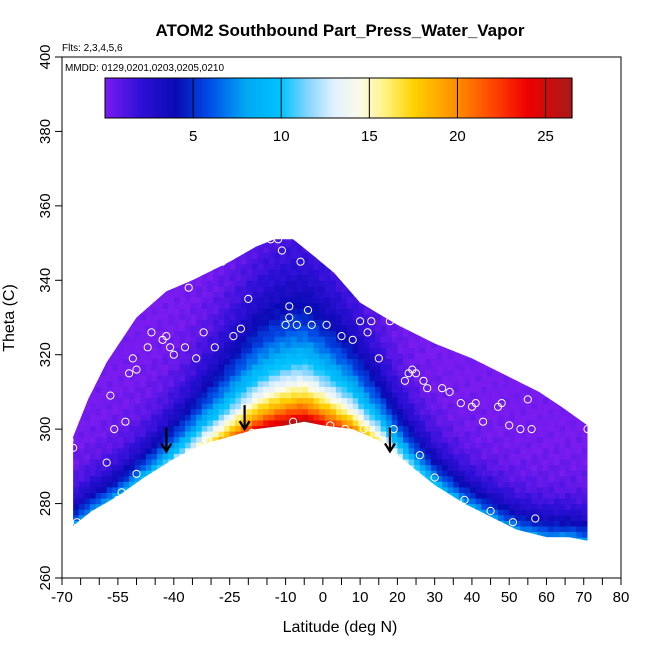 The width and height of the screenshot is (650, 650). What do you see at coordinates (509, 597) in the screenshot?
I see `x-tick-label: 50` at bounding box center [509, 597].